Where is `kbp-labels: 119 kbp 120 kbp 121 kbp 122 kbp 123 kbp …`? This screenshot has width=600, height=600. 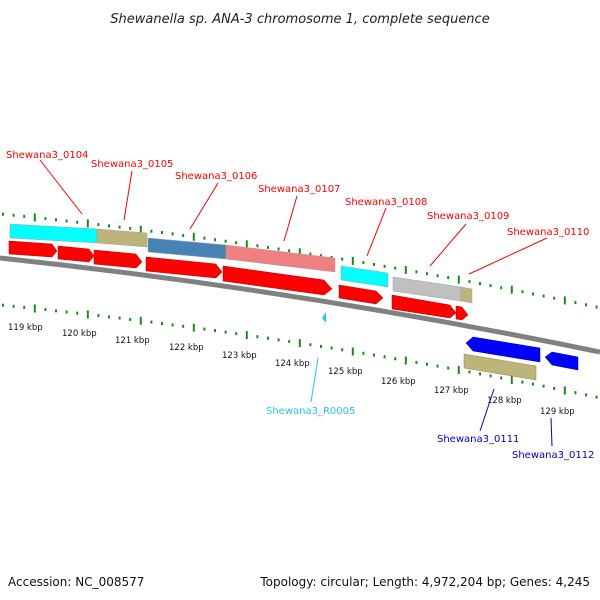 kbp-labels: 119 kbp 120 kbp 121 kbp 122 kbp 123 kbp … is located at coordinates (291, 370).